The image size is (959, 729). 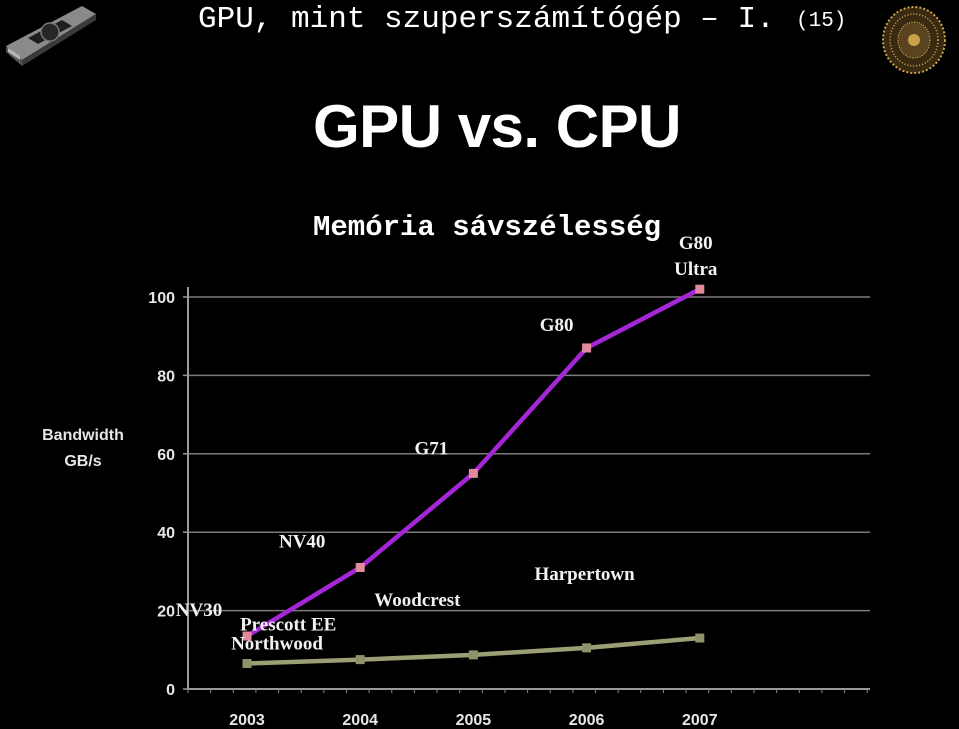 What do you see at coordinates (700, 720) in the screenshot?
I see `x-tick-label: 2007` at bounding box center [700, 720].